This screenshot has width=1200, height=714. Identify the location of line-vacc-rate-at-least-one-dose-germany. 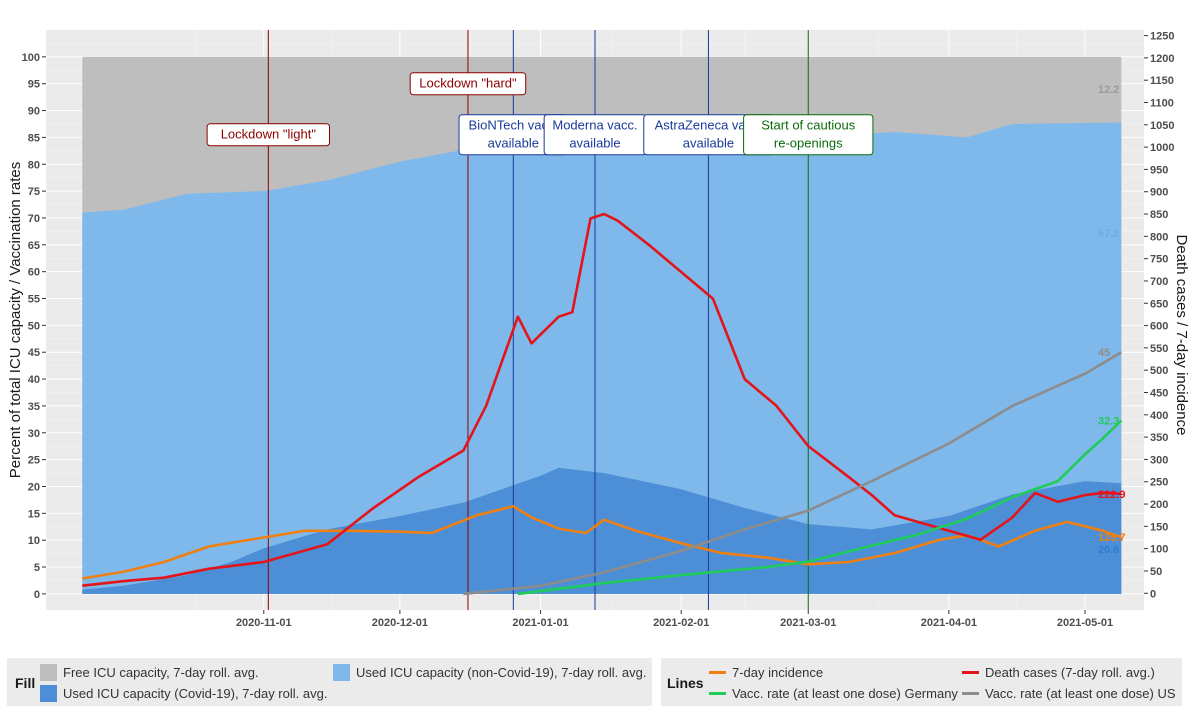
(820, 507).